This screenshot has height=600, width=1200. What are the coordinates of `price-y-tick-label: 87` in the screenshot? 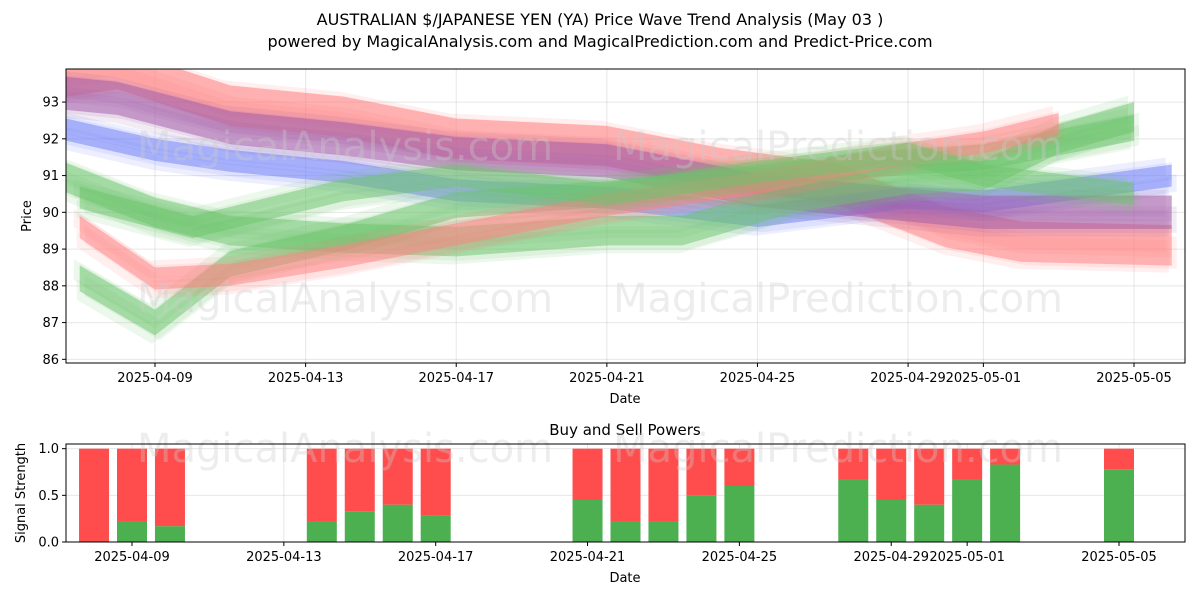 It's located at (50, 323).